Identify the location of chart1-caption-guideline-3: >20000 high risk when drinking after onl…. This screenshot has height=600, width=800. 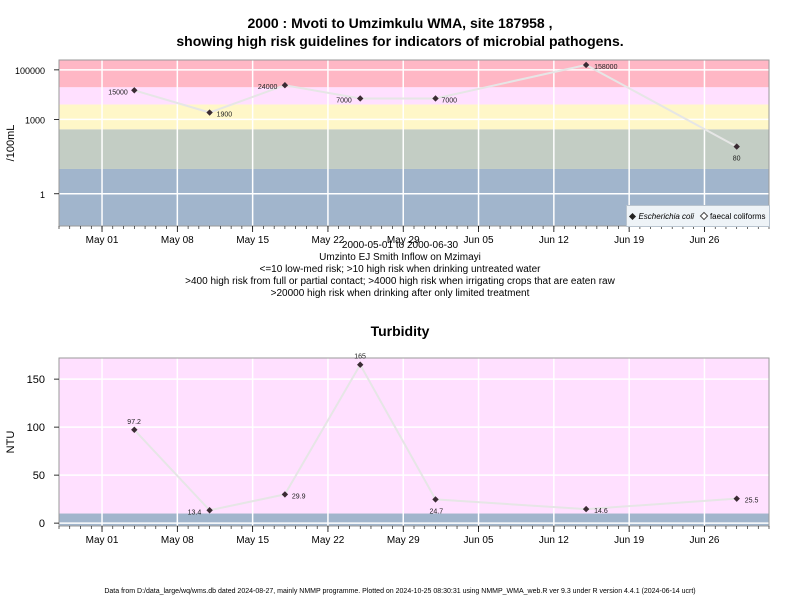
(400, 293).